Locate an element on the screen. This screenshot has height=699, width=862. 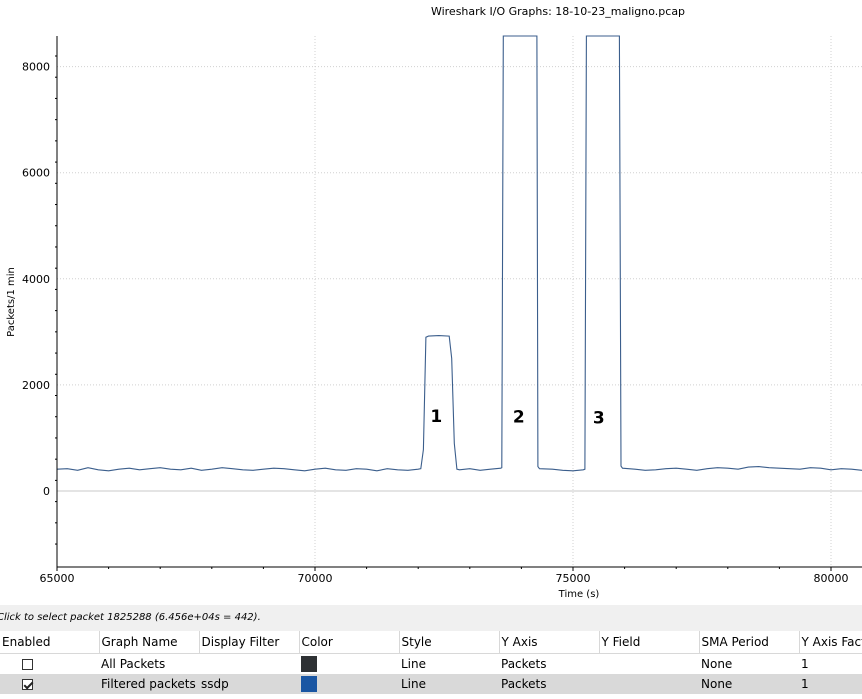
graph-name-cell: All Packets is located at coordinates (133, 664).